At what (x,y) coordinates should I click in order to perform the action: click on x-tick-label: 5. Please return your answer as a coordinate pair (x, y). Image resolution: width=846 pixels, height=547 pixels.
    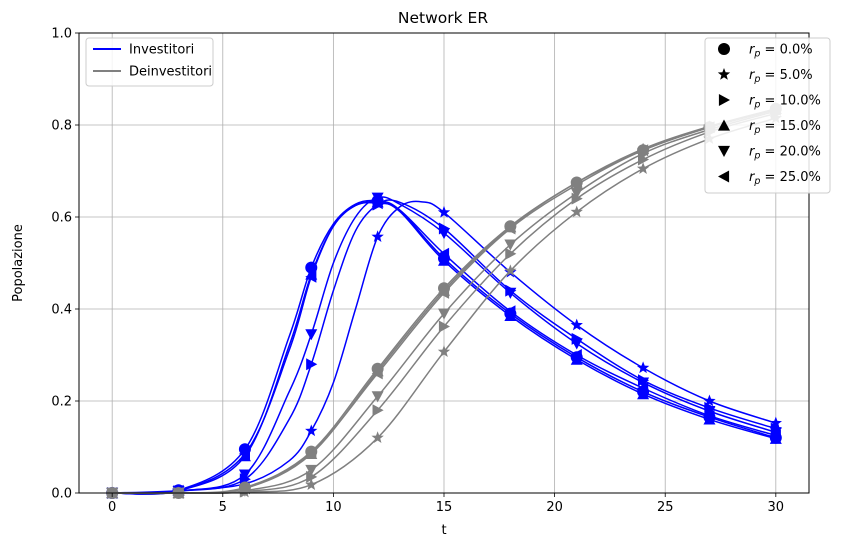
    Looking at the image, I should click on (223, 507).